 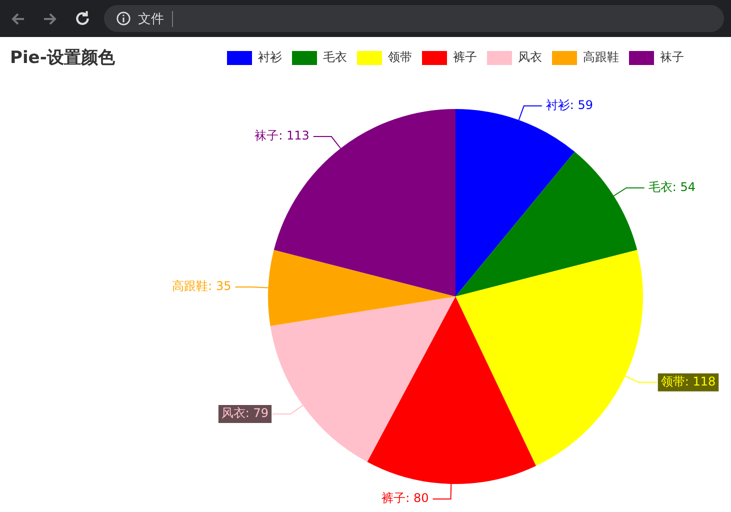 What do you see at coordinates (202, 286) in the screenshot?
I see `data-label: 高跟鞋: 35` at bounding box center [202, 286].